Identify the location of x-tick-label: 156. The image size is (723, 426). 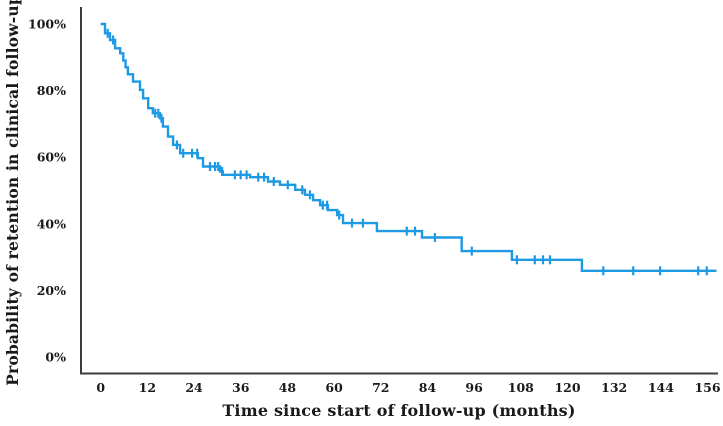
(707, 387).